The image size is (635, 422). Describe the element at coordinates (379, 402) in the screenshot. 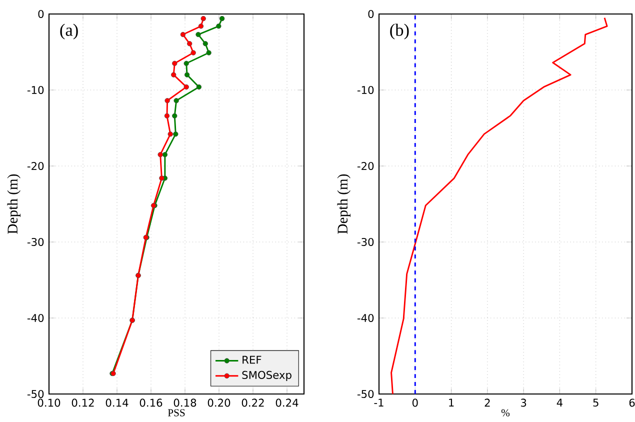

I see `x-tick-label: -1` at that location.